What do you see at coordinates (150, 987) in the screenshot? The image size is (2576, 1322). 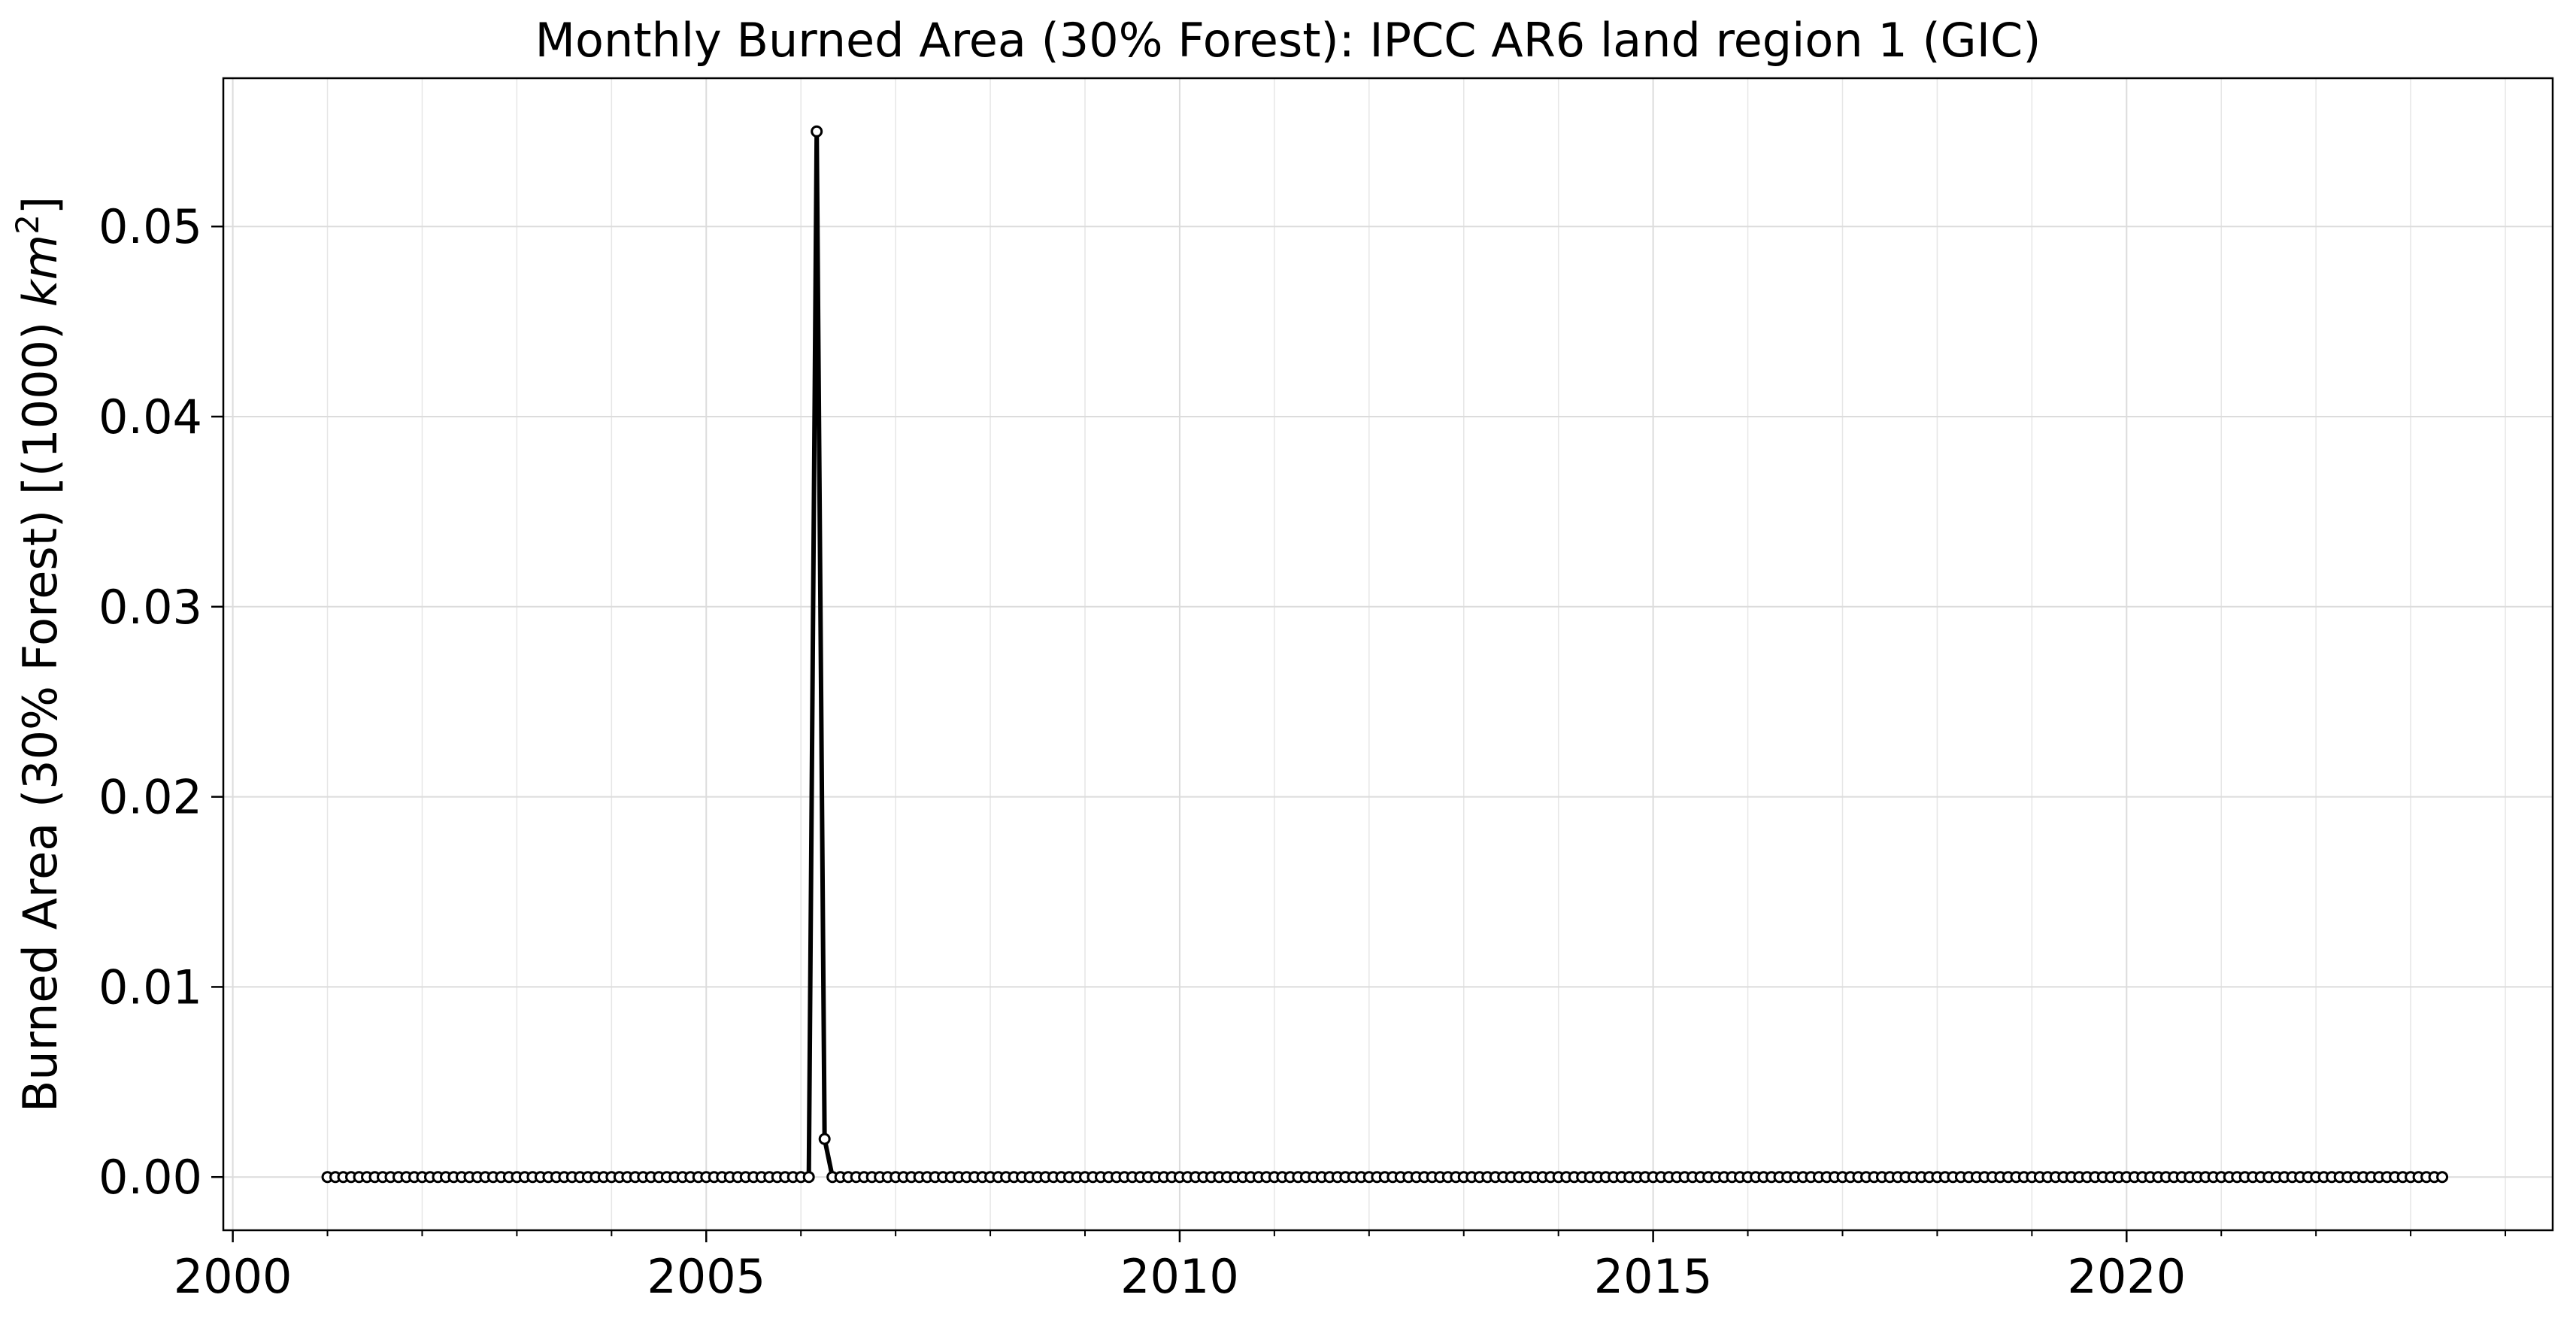 I see `y-tick-label: 0.01` at bounding box center [150, 987].